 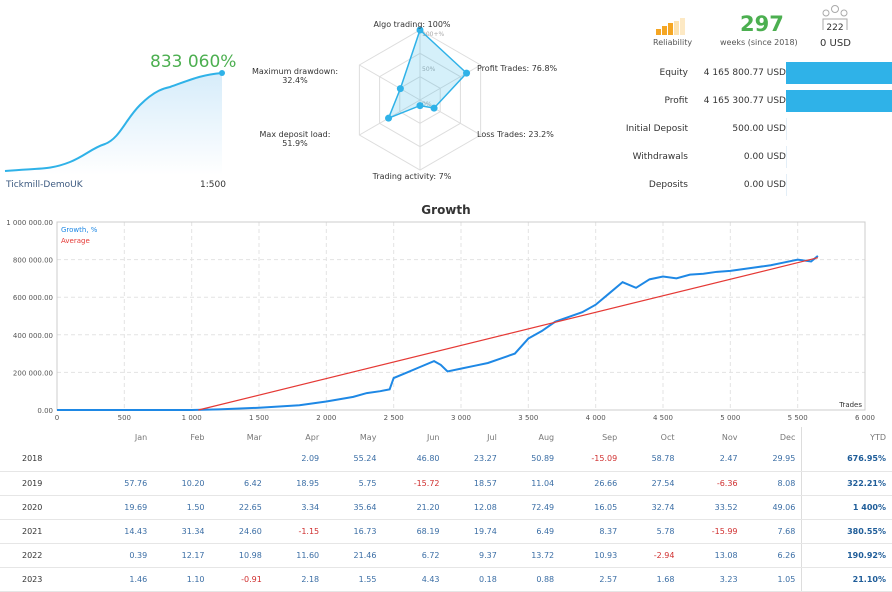 I want to click on x-tick-label: 3 000, so click(x=461, y=418).